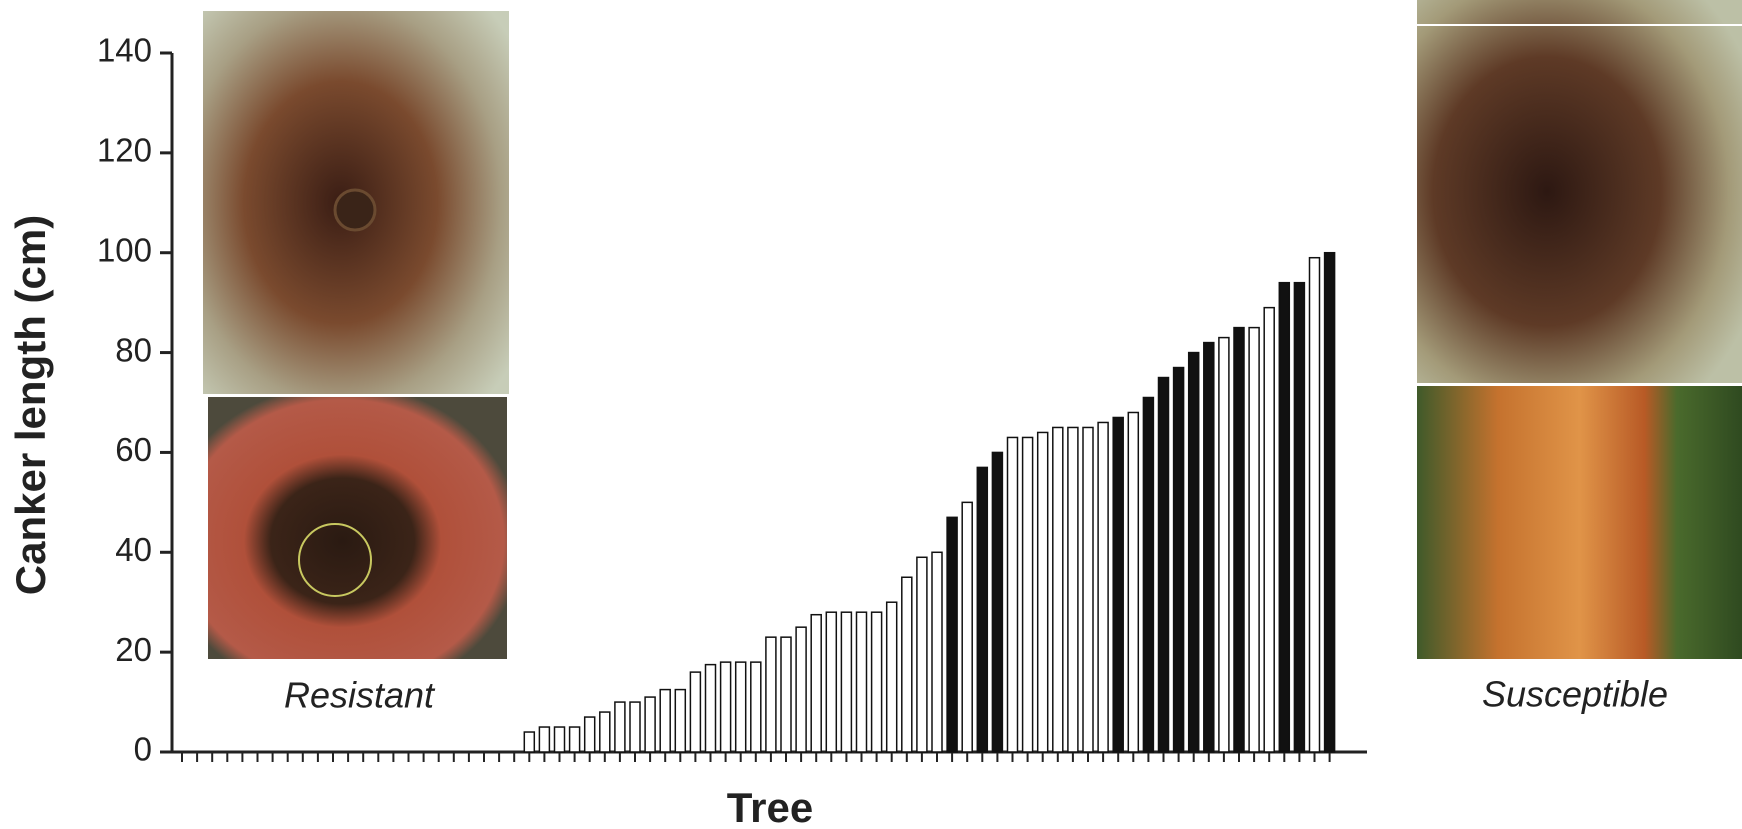  I want to click on y-axis-title: Canker length (cm), so click(30, 405).